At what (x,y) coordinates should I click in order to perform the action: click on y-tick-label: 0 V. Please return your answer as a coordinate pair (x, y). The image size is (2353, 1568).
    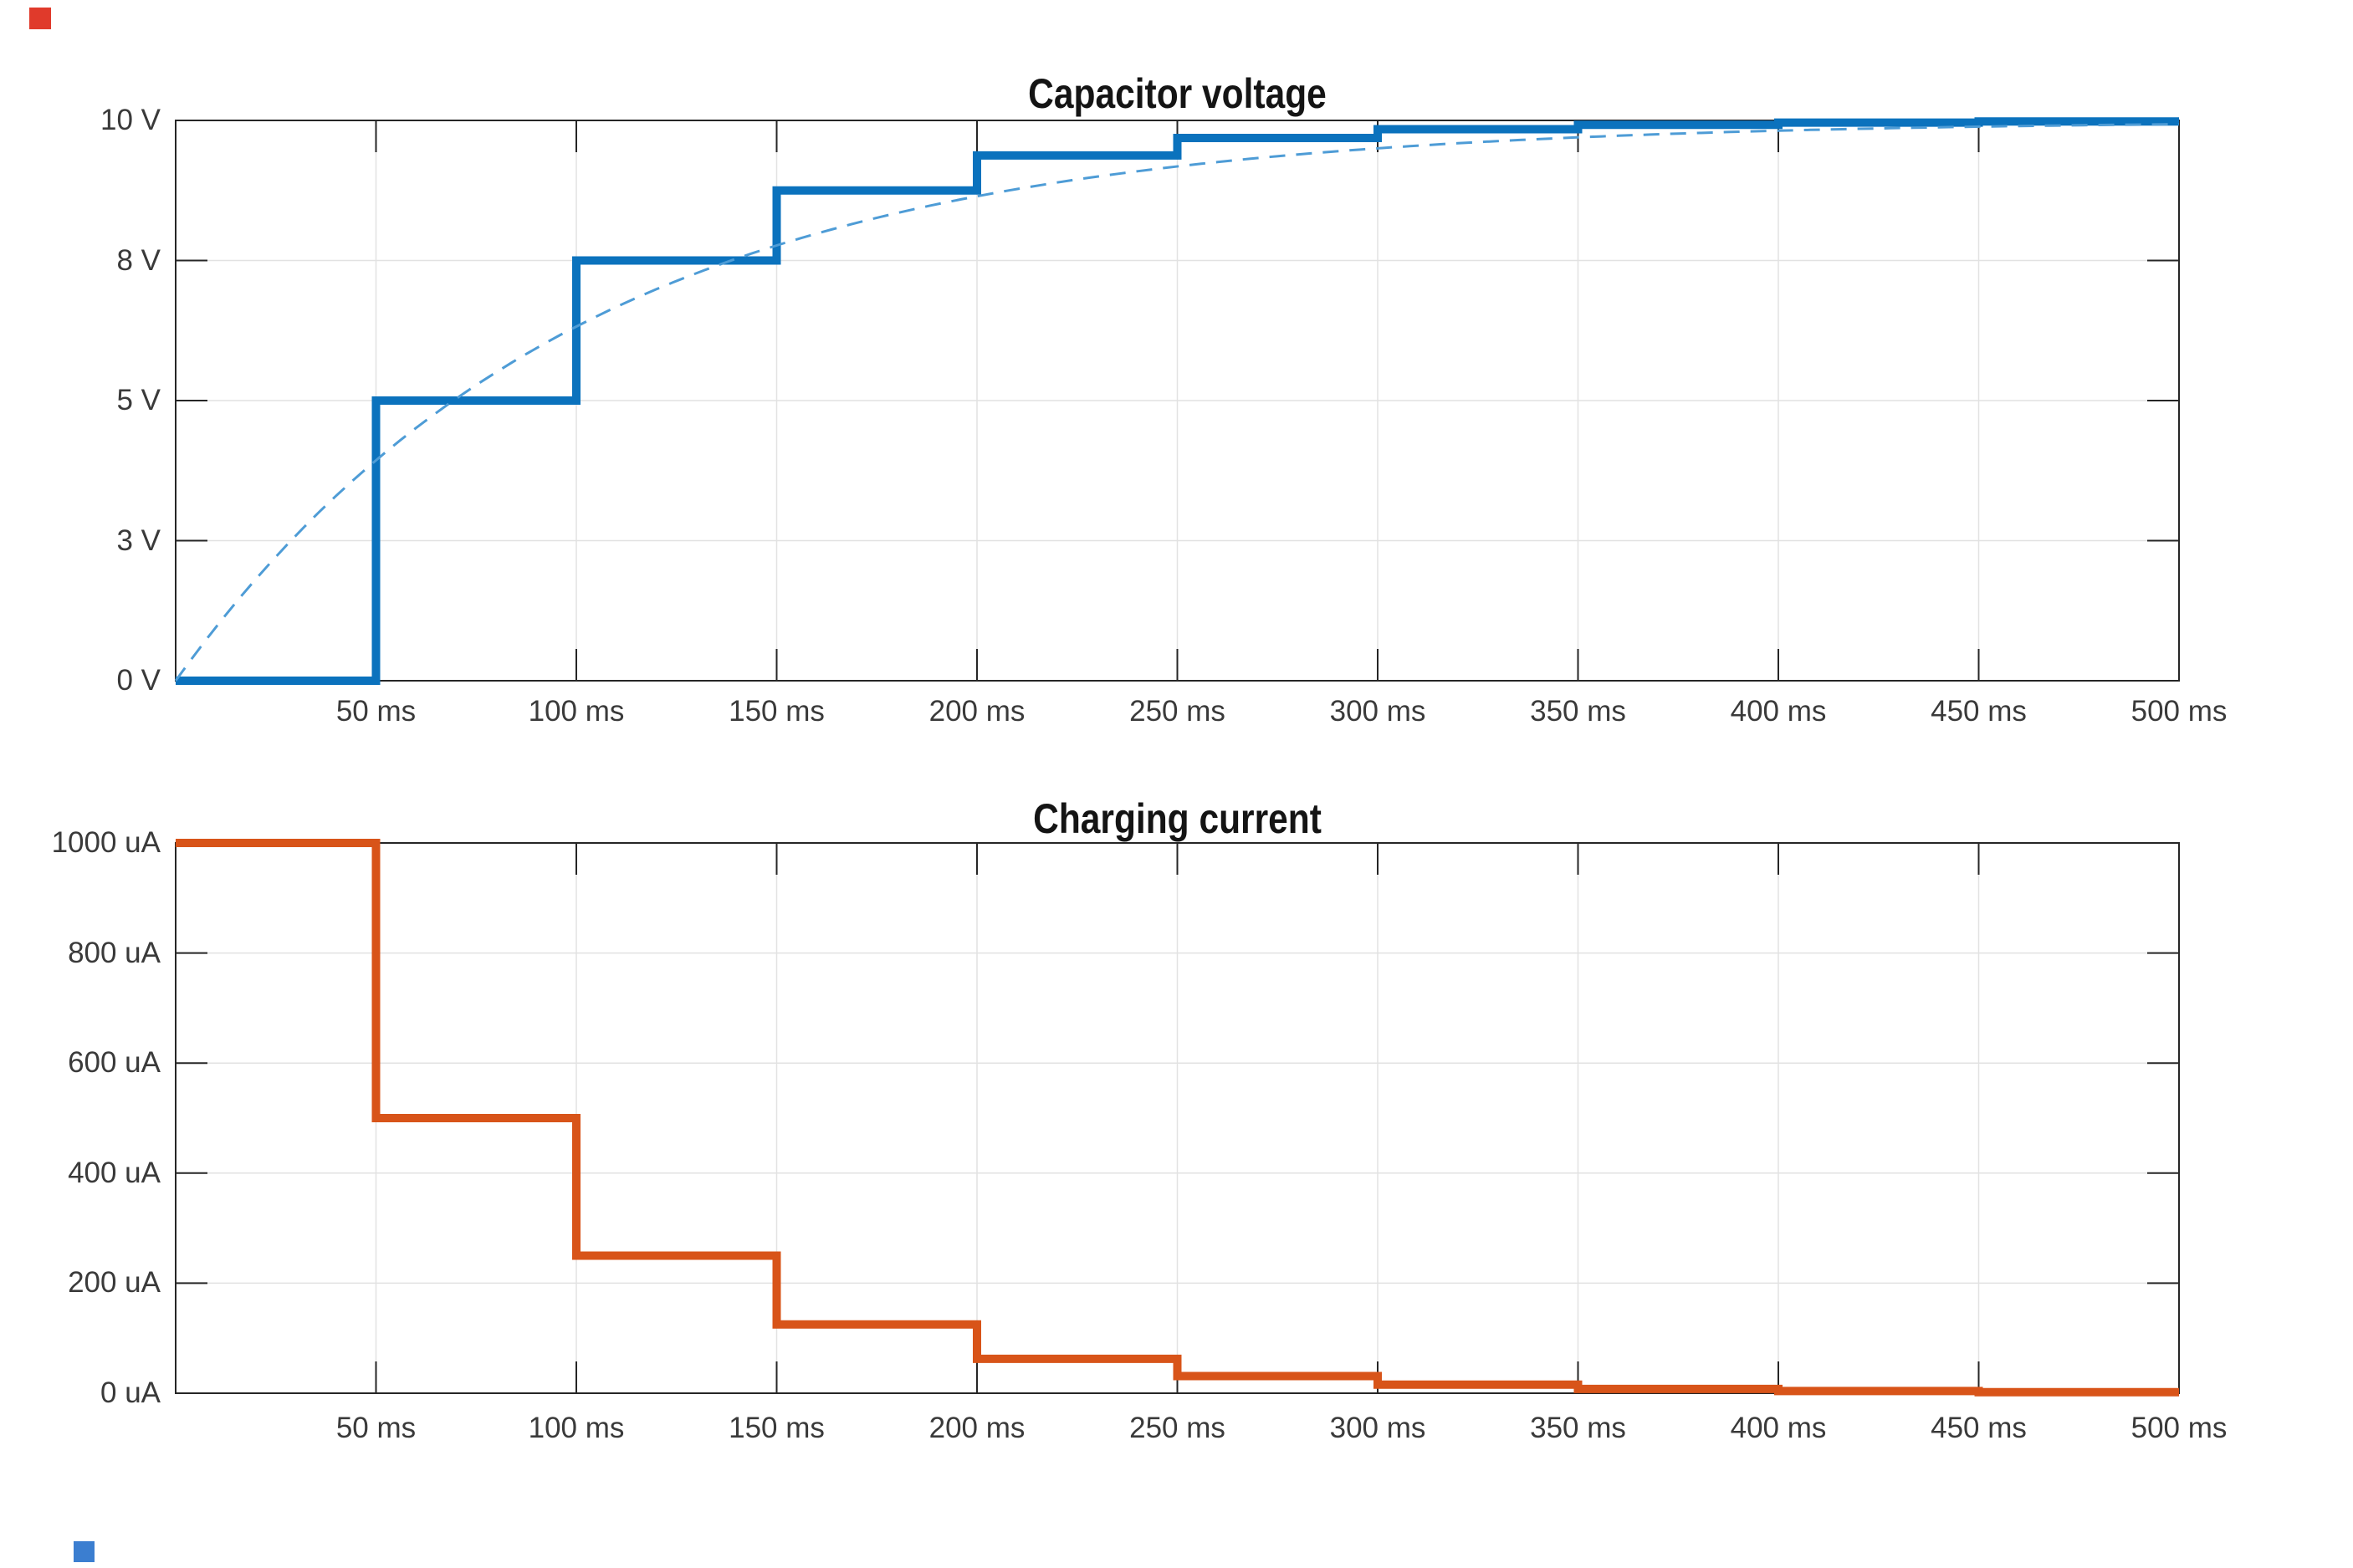
    Looking at the image, I should click on (138, 680).